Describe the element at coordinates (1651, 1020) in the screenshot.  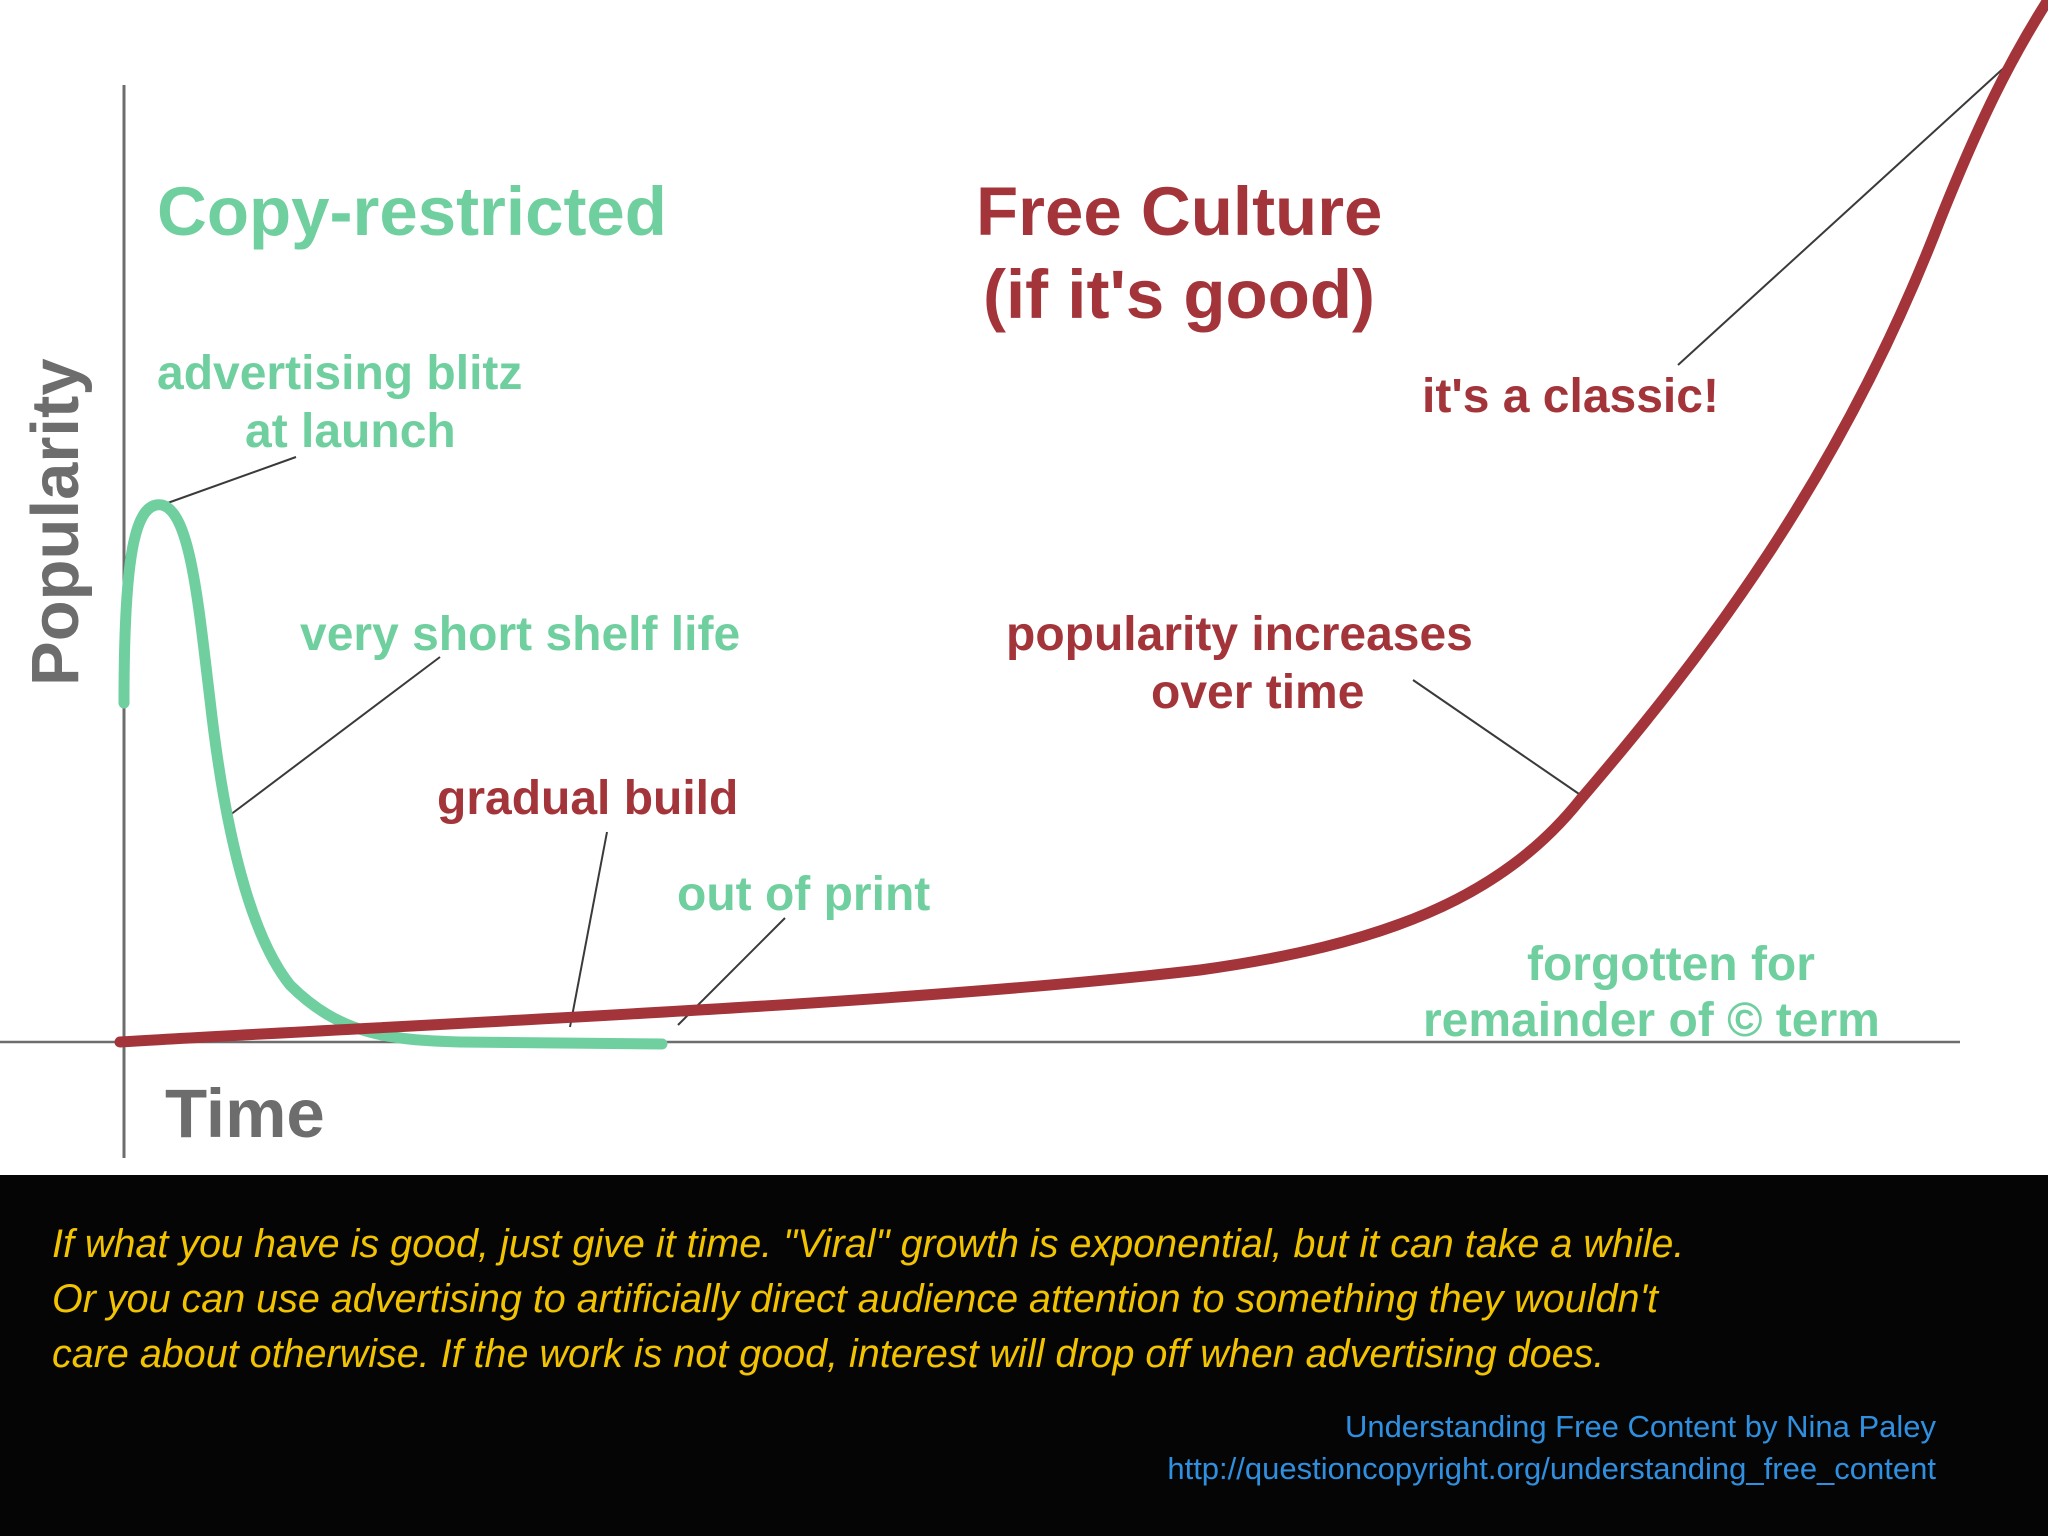
I see `forgotten-label-line2: remainder of © term` at that location.